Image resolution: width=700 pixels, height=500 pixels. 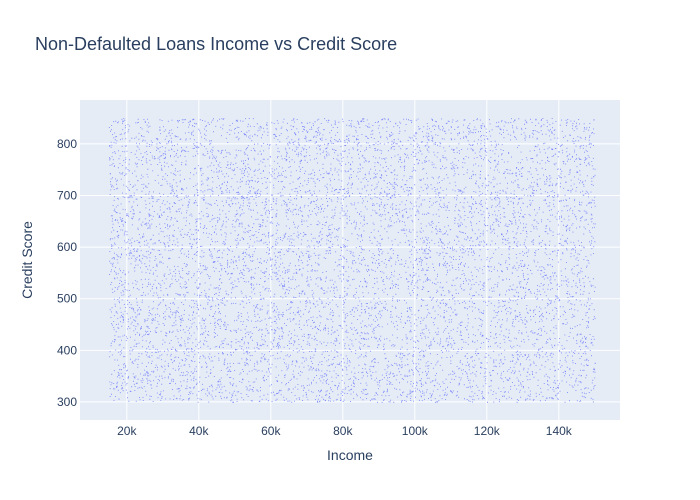 What do you see at coordinates (67, 144) in the screenshot?
I see `y-tick-label: 800` at bounding box center [67, 144].